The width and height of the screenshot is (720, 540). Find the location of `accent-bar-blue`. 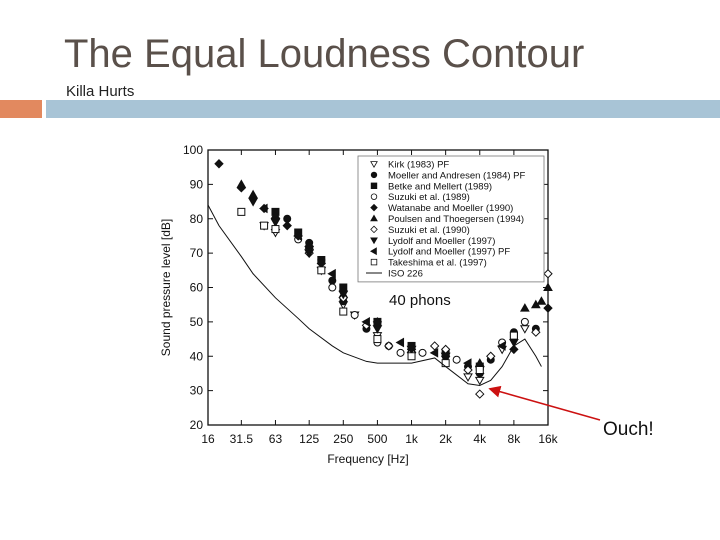

accent-bar-blue is located at coordinates (383, 109).